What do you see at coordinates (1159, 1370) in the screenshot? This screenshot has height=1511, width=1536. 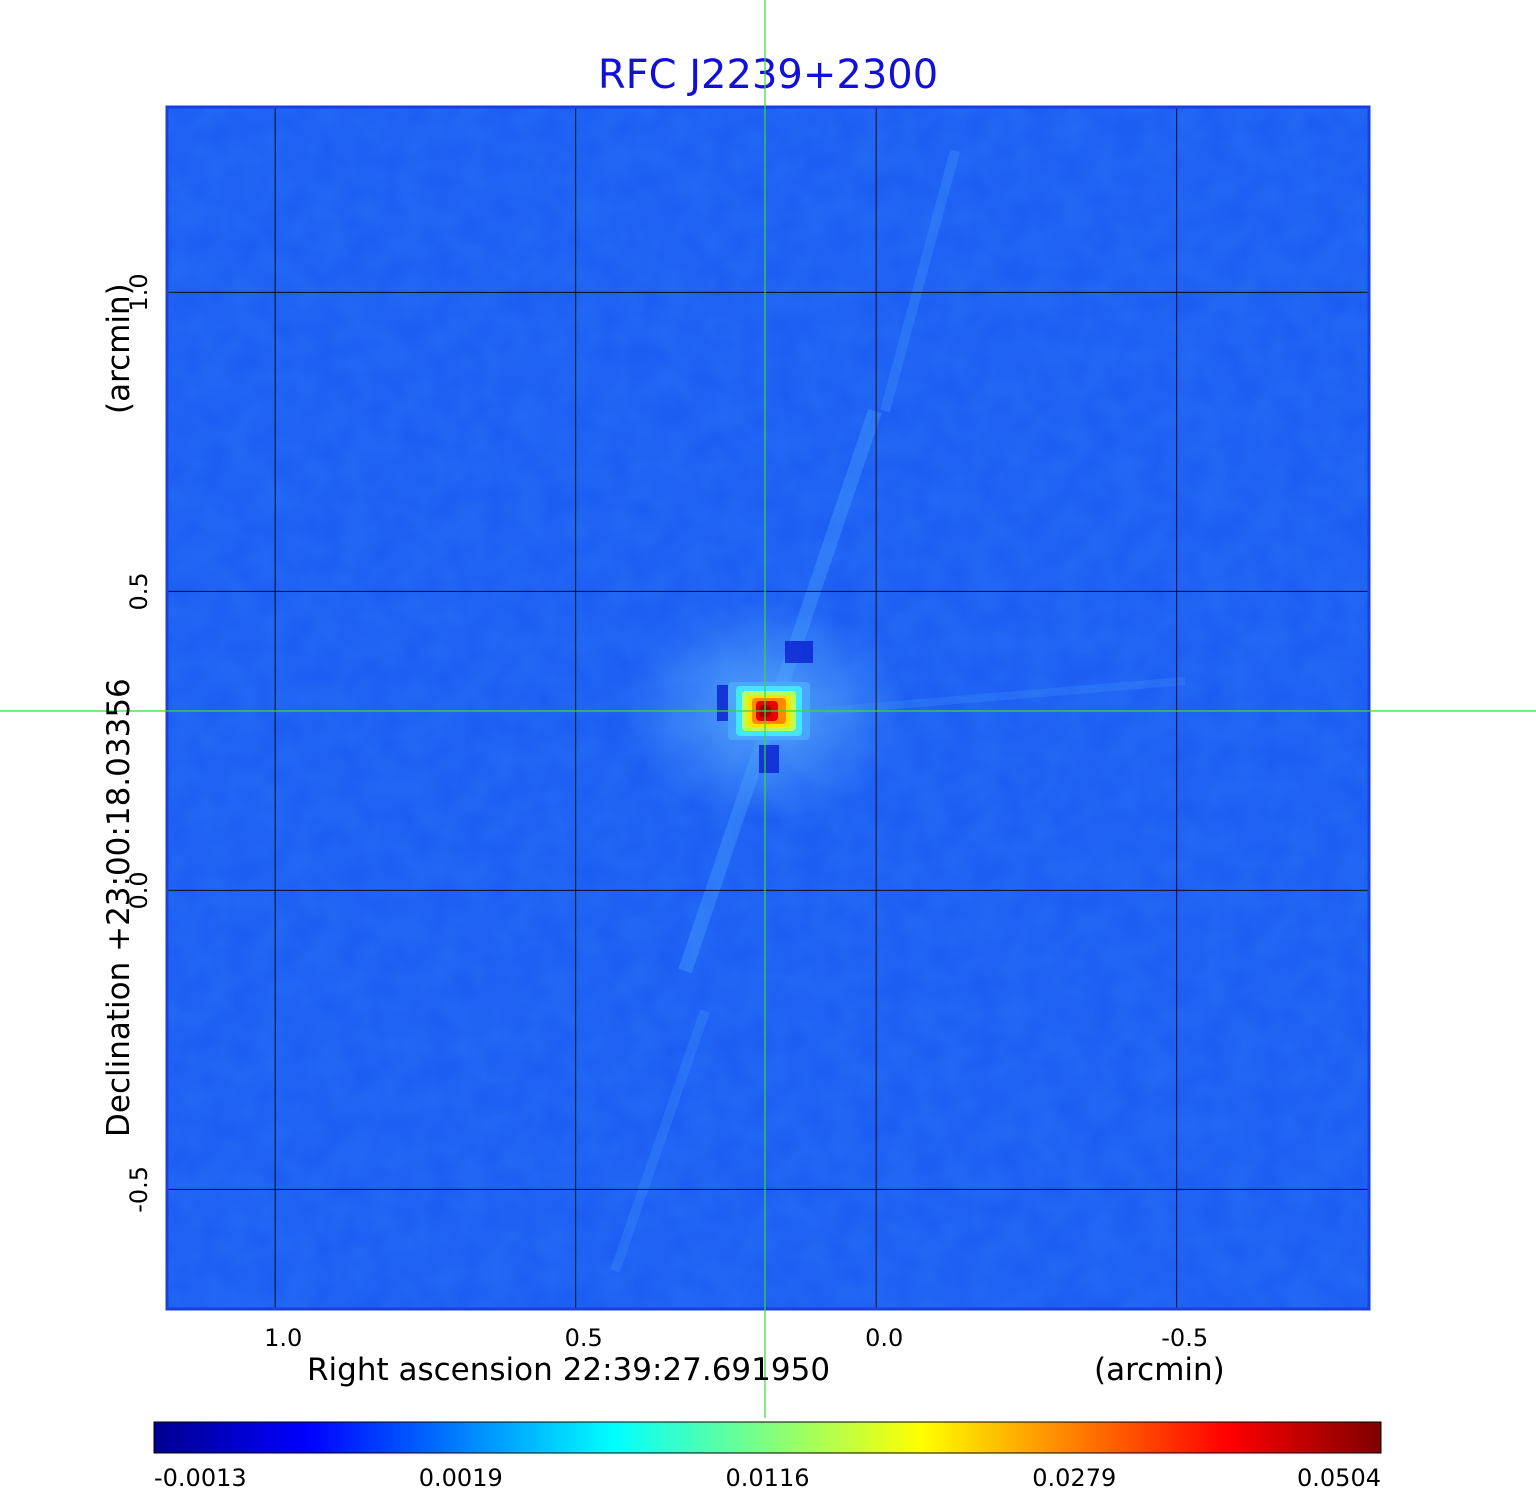 I see `x-axis-unit: (arcmin)` at bounding box center [1159, 1370].